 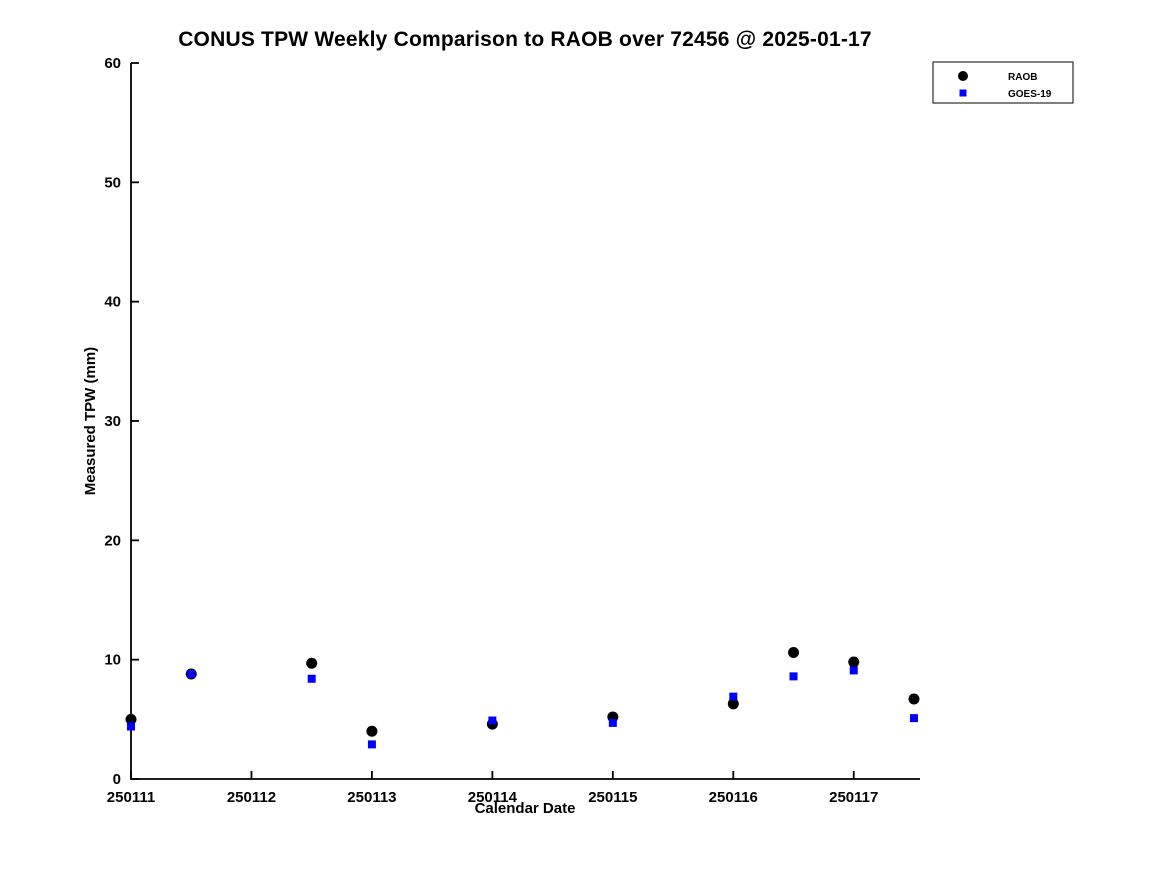 I want to click on y-tick-label: 0, so click(x=117, y=779).